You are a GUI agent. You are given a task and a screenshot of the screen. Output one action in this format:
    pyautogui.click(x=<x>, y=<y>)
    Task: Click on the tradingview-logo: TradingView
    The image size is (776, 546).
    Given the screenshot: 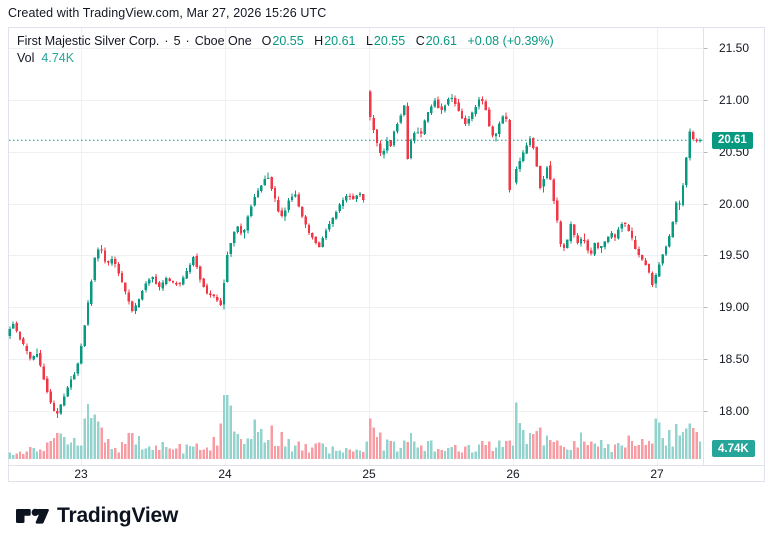 What is the action you would take?
    pyautogui.click(x=96, y=516)
    